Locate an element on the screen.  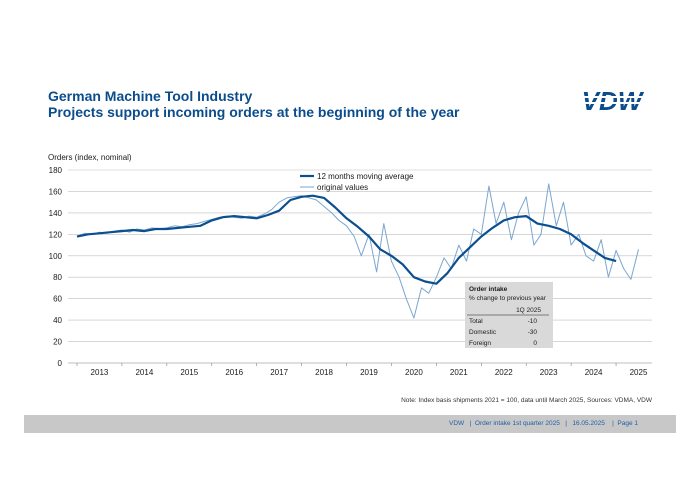
y-tick-140: 140 is located at coordinates (56, 213).